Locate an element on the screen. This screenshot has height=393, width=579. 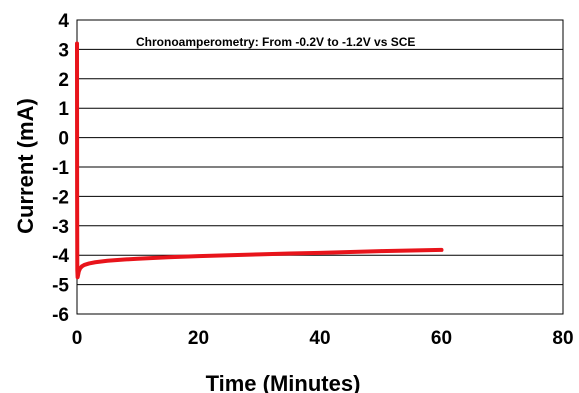
x-tick-label: 20 is located at coordinates (198, 338).